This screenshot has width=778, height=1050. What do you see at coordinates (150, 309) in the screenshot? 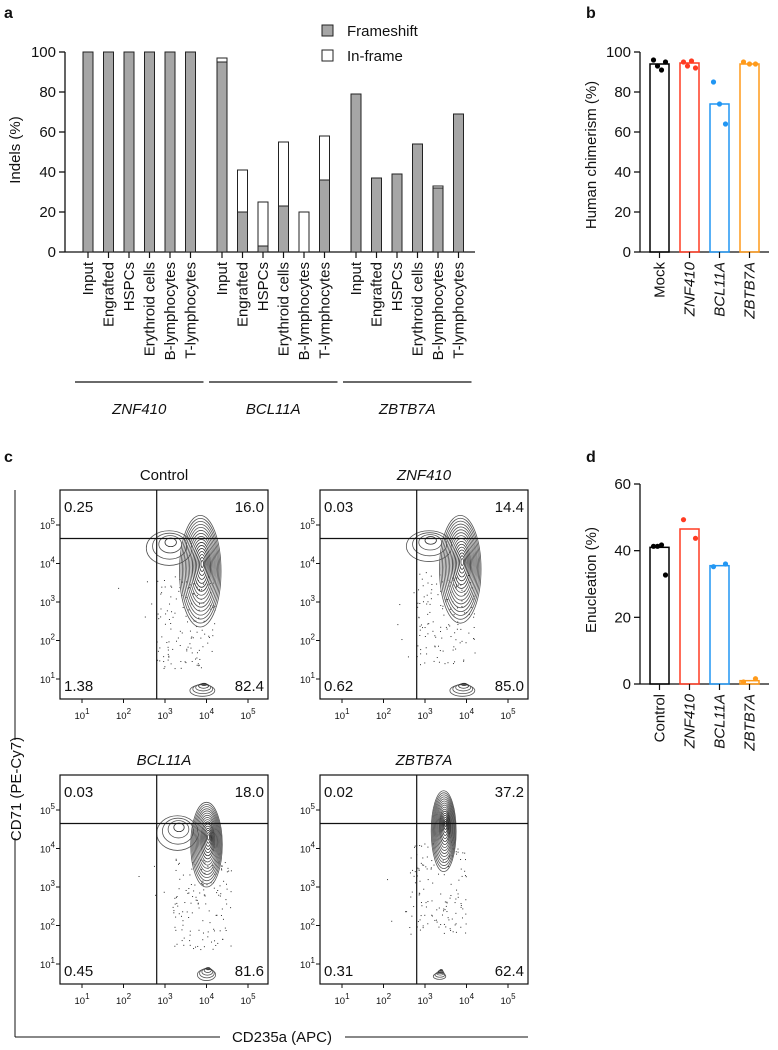
I see `x-tick-label: Erythroid cells` at bounding box center [150, 309].